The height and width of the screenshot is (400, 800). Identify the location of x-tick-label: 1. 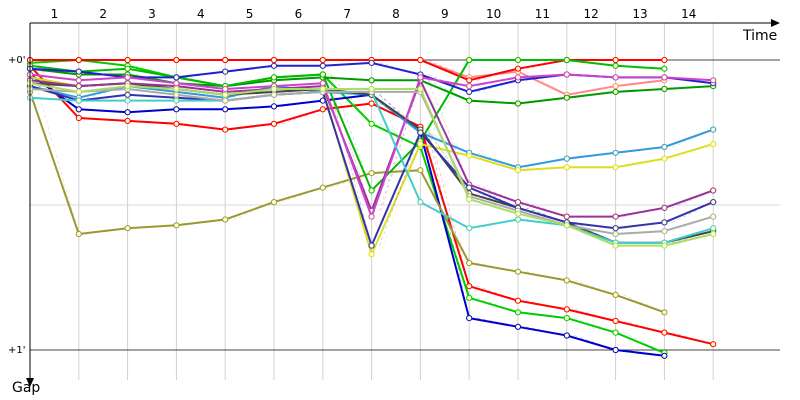
(55, 14).